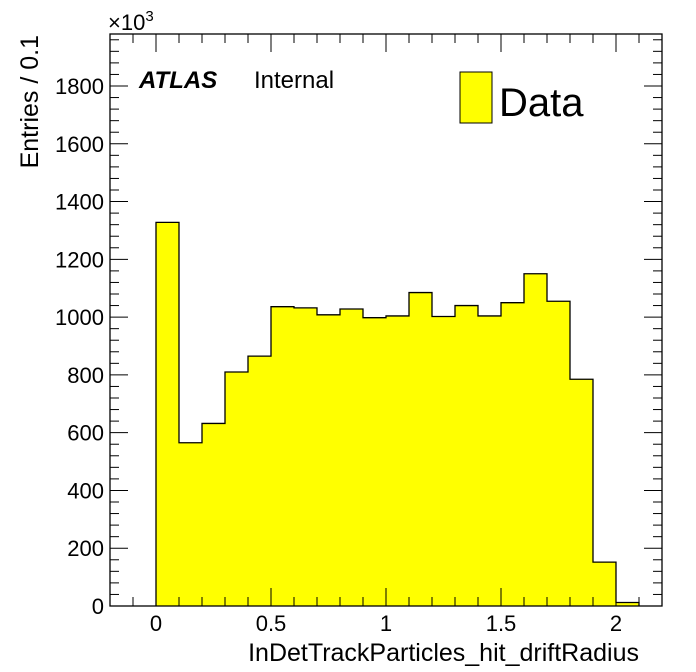  What do you see at coordinates (98, 606) in the screenshot?
I see `y-tick-label: 0` at bounding box center [98, 606].